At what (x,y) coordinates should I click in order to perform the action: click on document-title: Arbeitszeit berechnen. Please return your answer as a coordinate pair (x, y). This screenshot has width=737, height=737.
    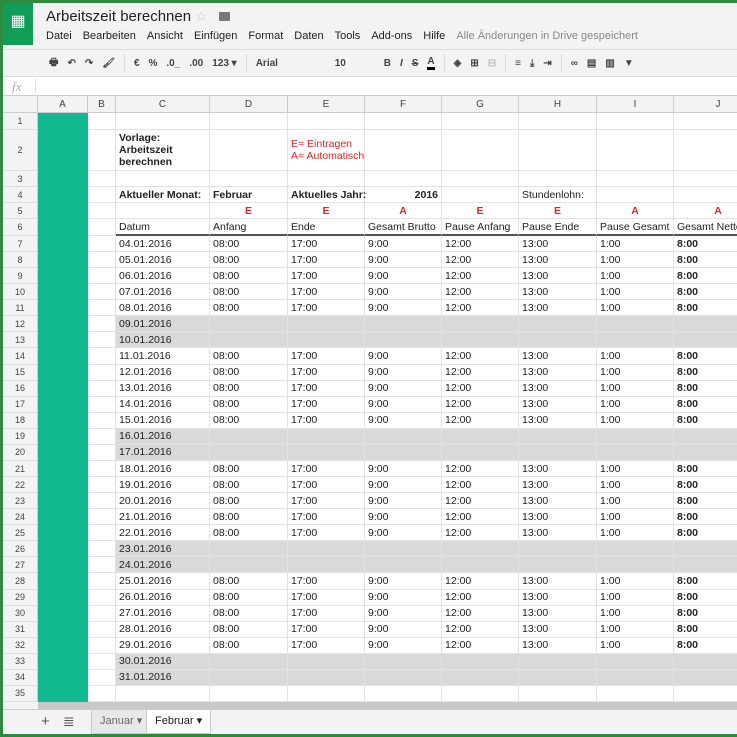
    Looking at the image, I should click on (119, 16).